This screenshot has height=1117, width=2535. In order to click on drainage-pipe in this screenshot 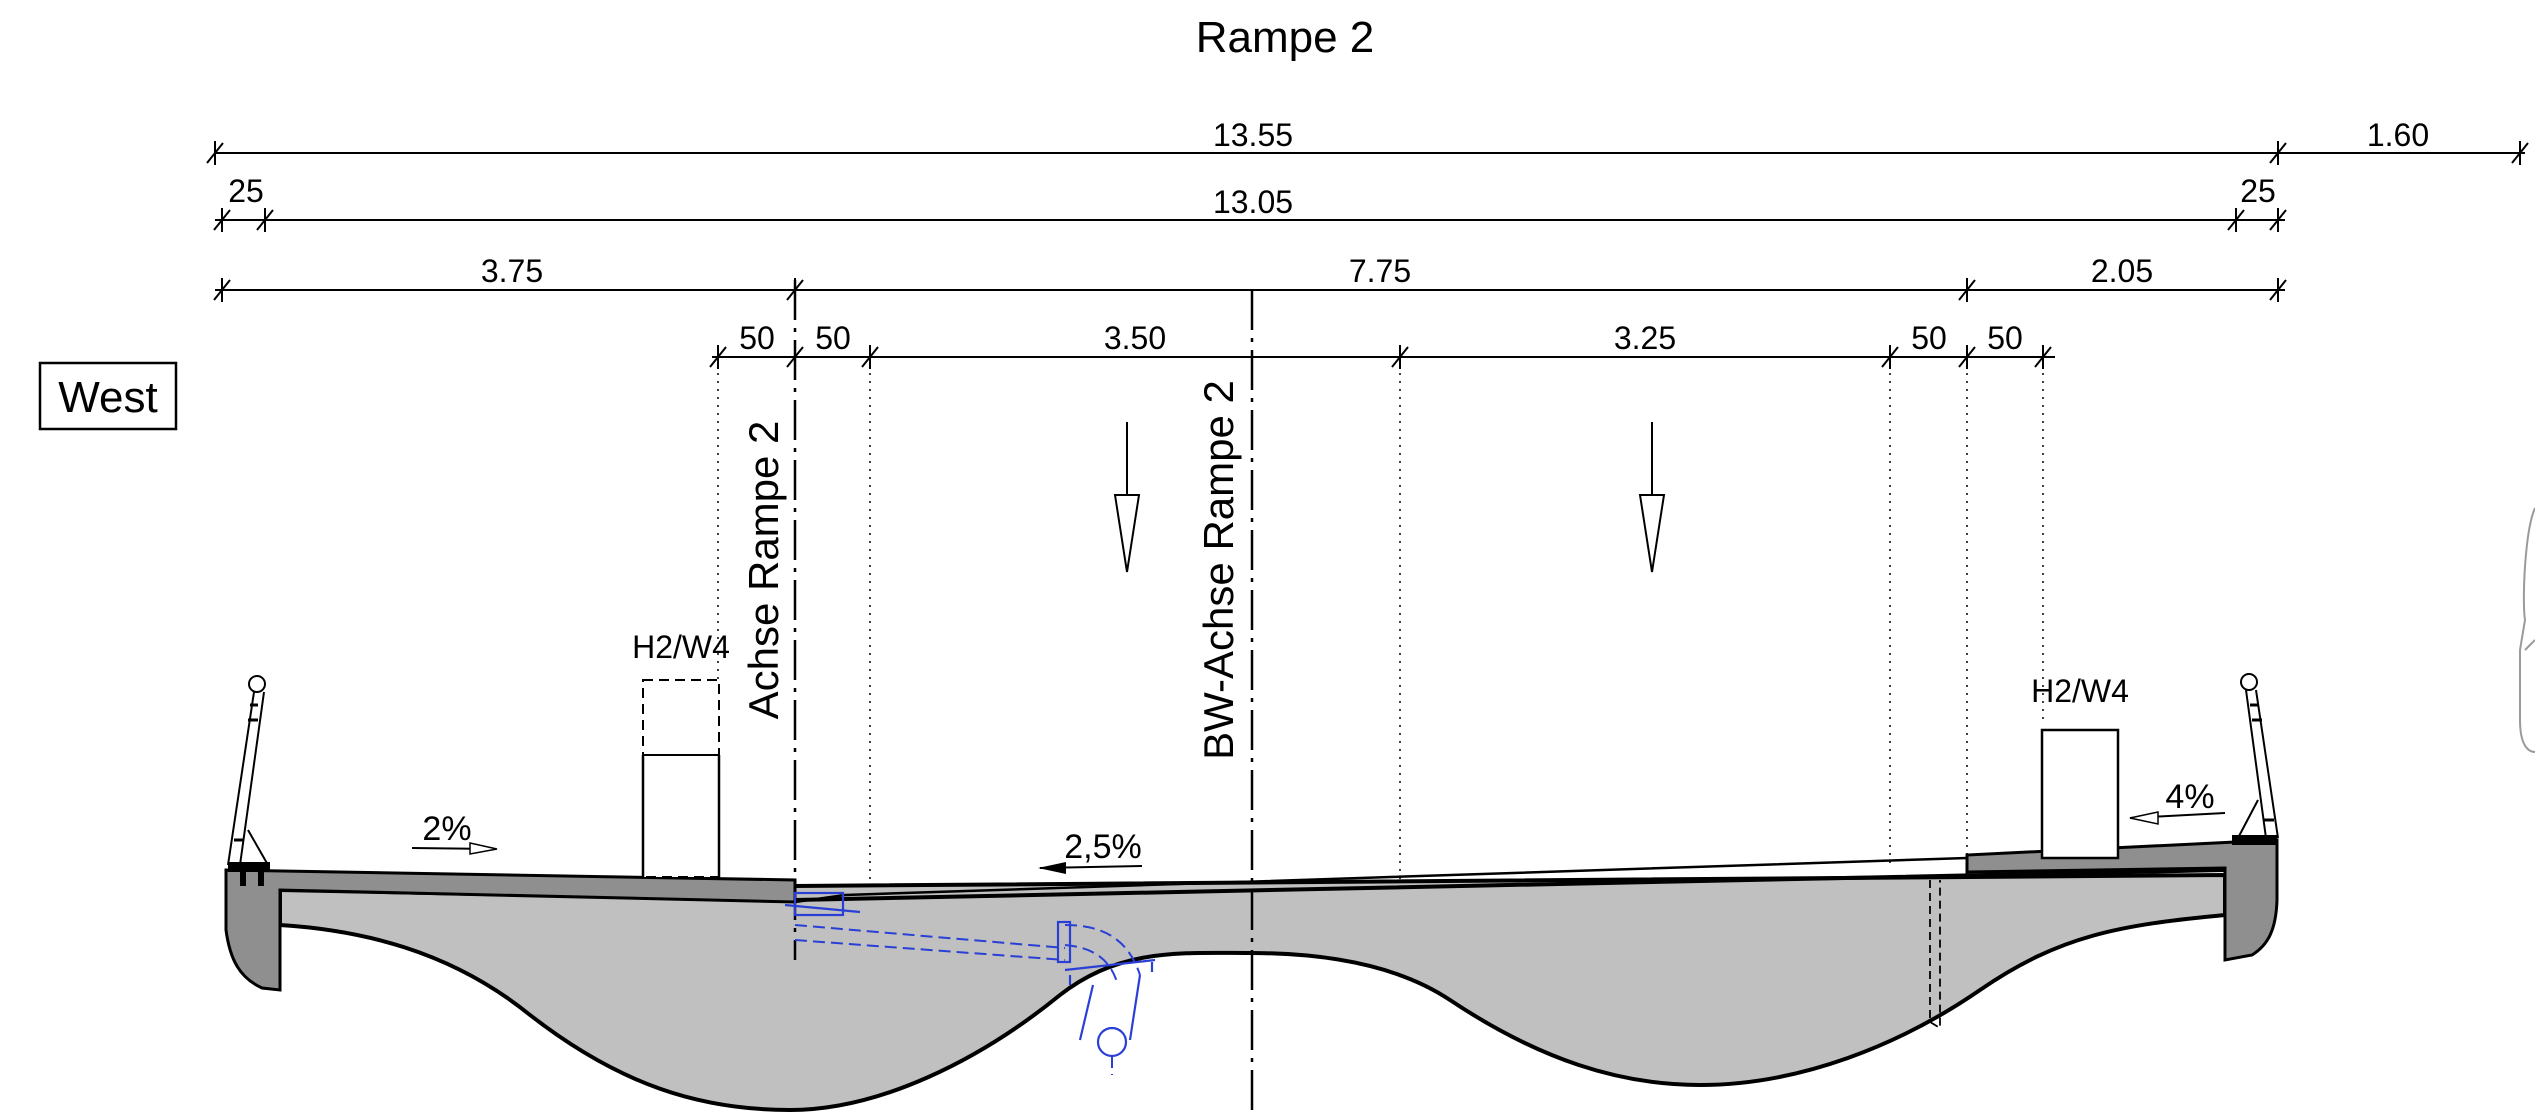, I will do `click(970, 983)`.